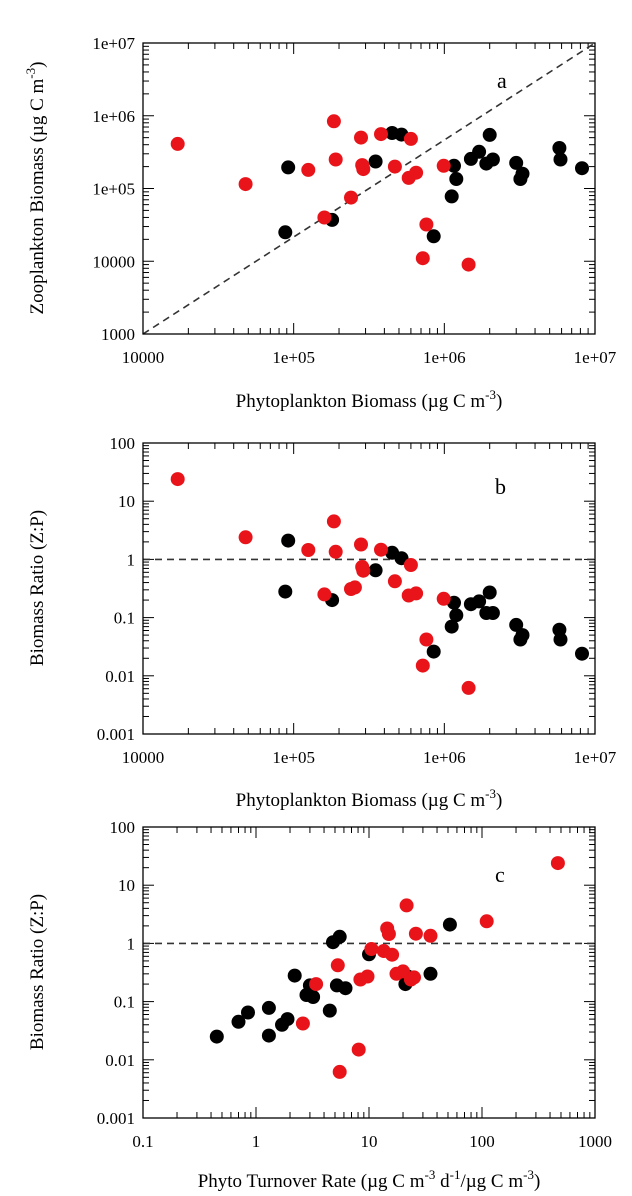 The width and height of the screenshot is (632, 1196). Describe the element at coordinates (113, 116) in the screenshot. I see `panel-a-y-tick-label: 1e+06` at that location.